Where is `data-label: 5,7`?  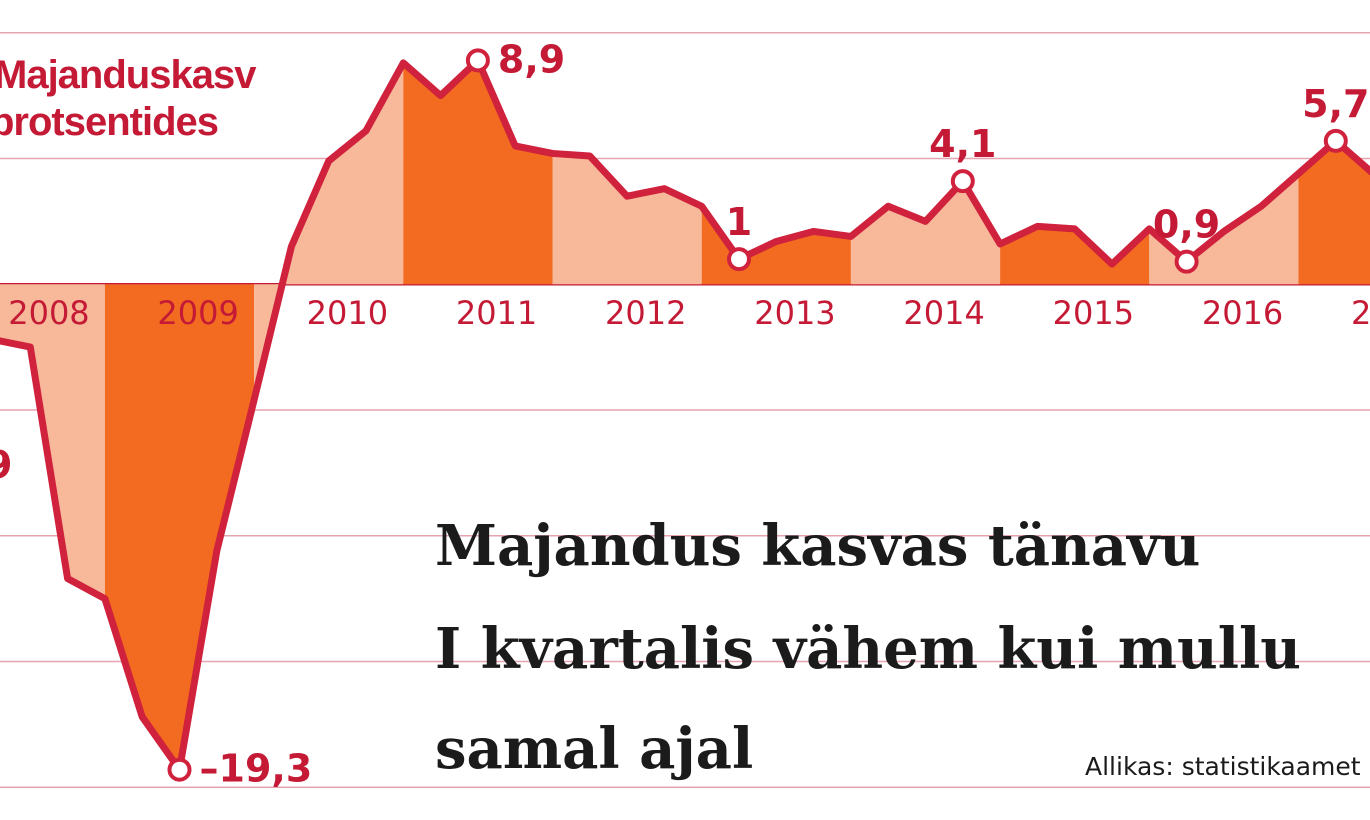
data-label: 5,7 is located at coordinates (1335, 104).